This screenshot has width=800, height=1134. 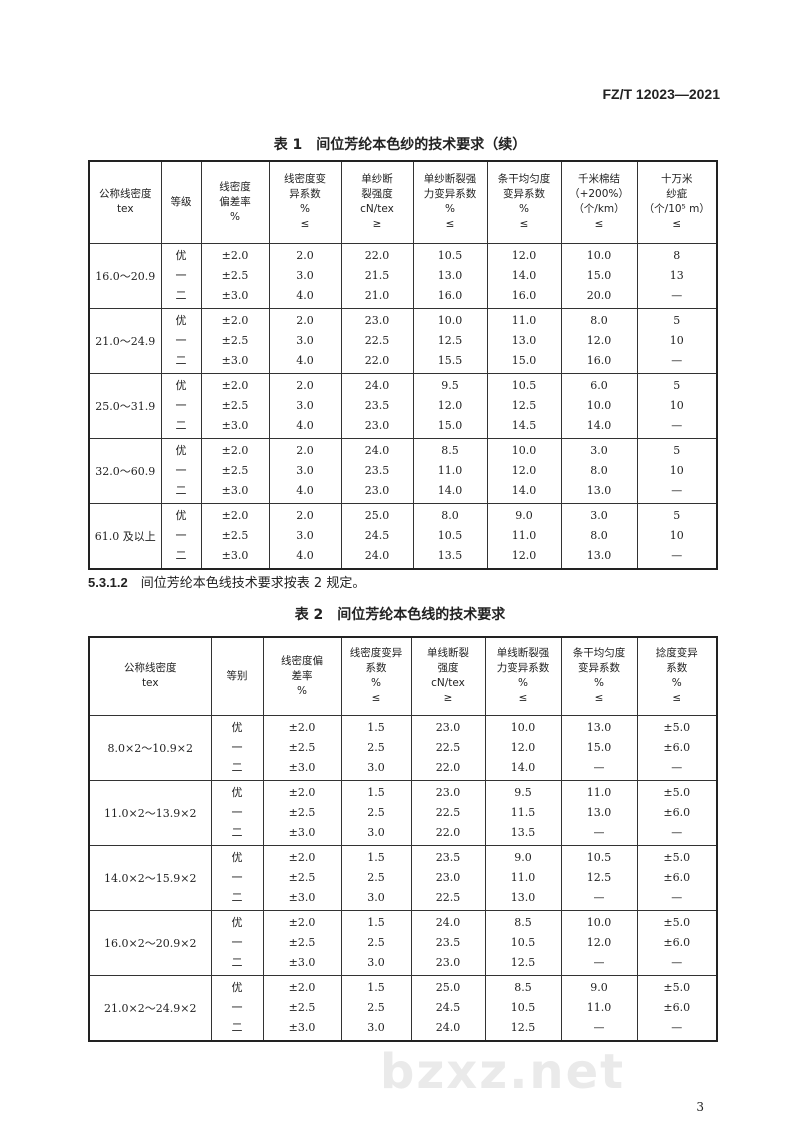 I want to click on table-row: 32.0～60.9 优 ±2.0 2.0 24.0 8.5 10.0 3.0 5, so click(x=403, y=470).